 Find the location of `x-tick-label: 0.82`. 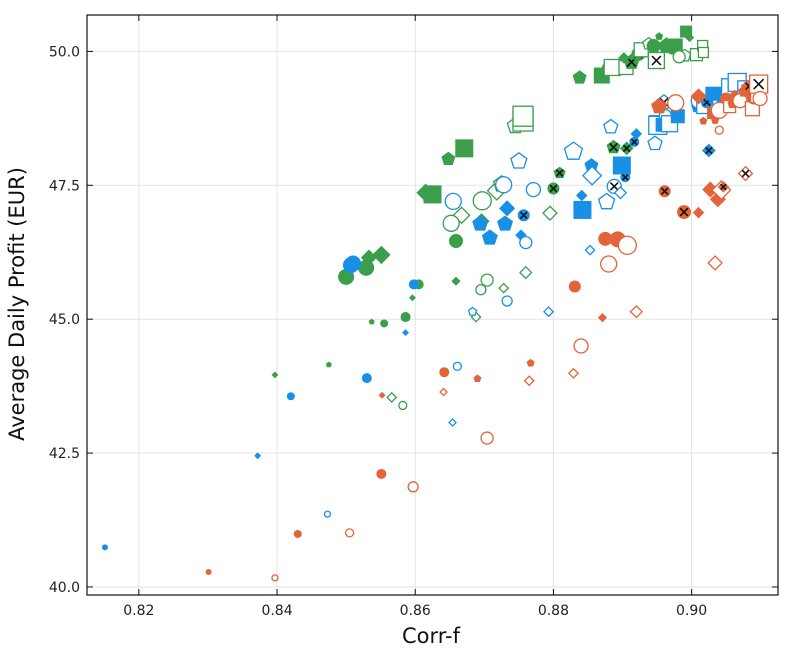

x-tick-label: 0.82 is located at coordinates (138, 611).